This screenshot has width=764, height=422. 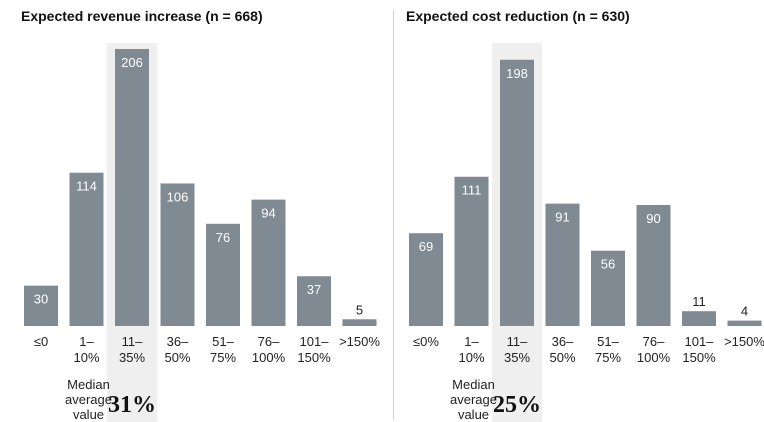 I want to click on data-label: 94, so click(x=268, y=213).